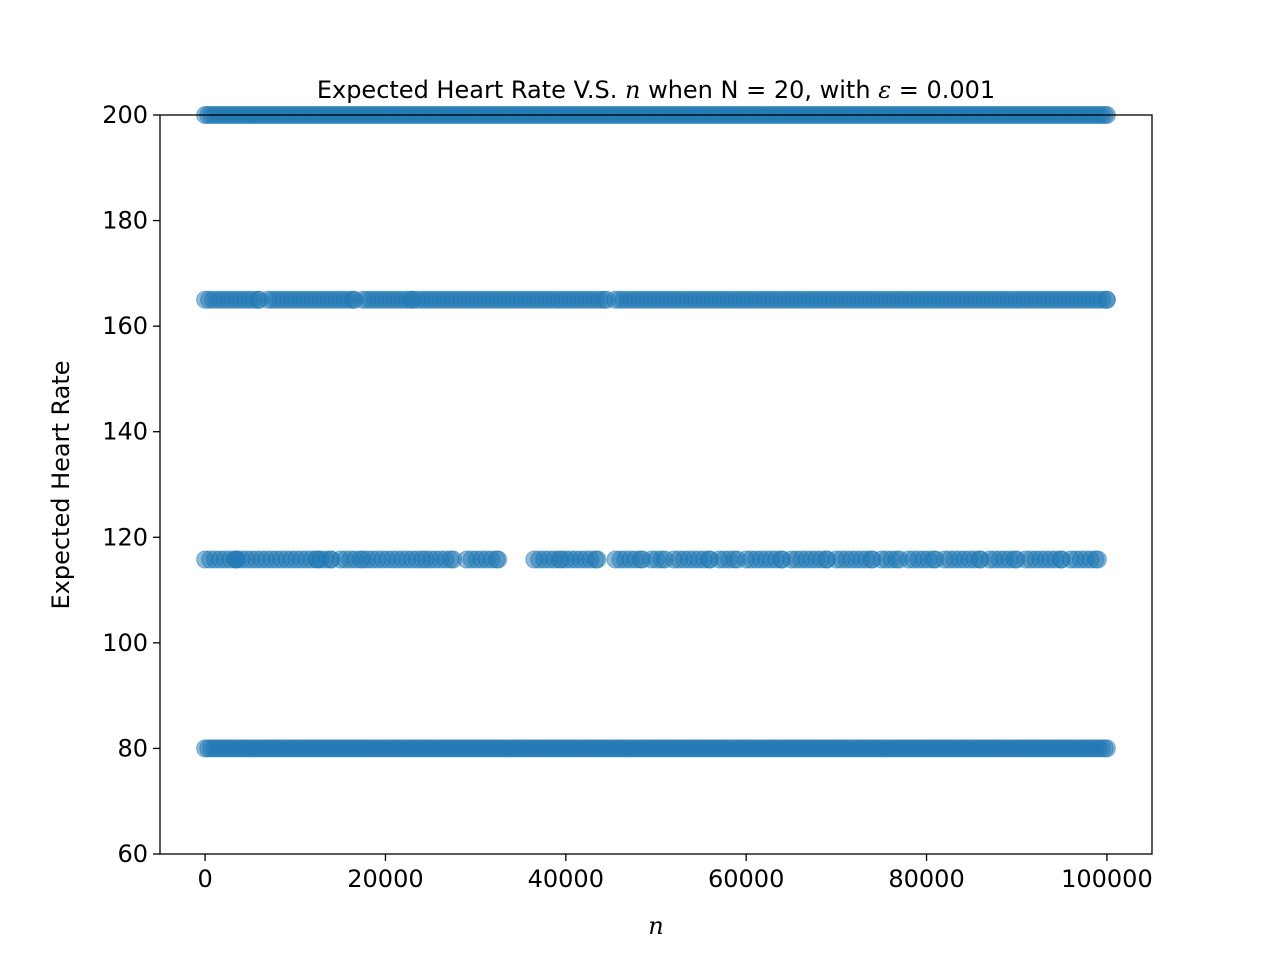  What do you see at coordinates (125, 537) in the screenshot?
I see `y-tick-label: 120` at bounding box center [125, 537].